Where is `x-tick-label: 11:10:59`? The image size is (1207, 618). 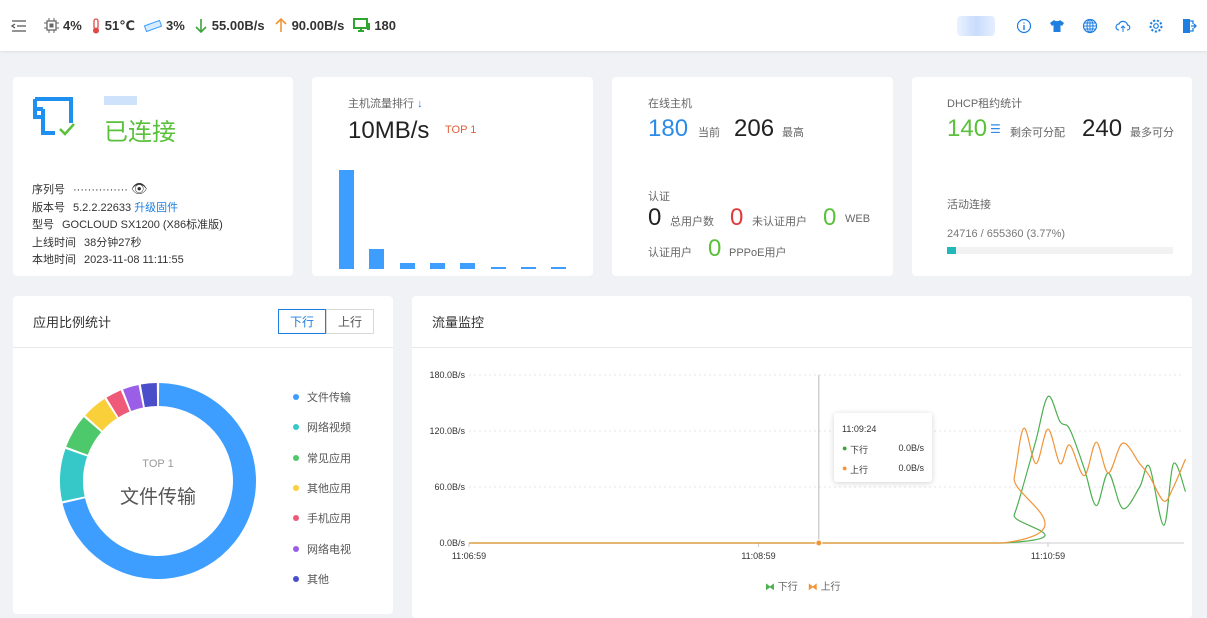
x-tick-label: 11:10:59 is located at coordinates (1048, 556).